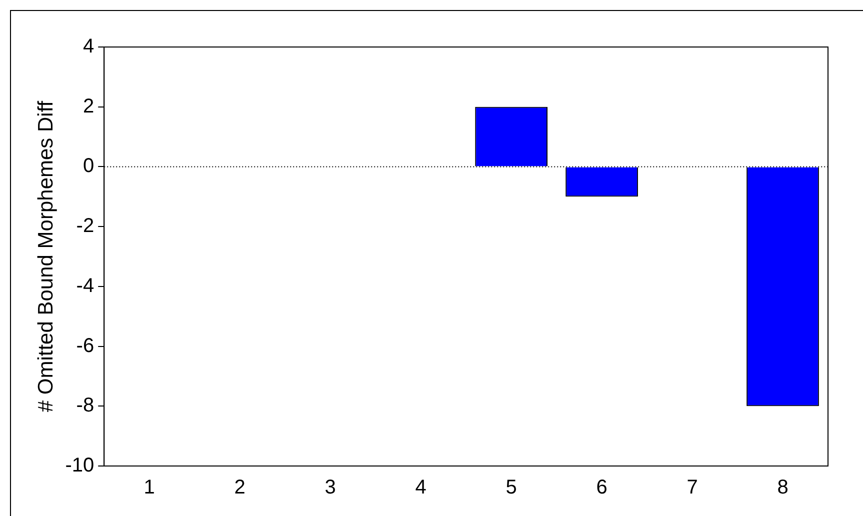 The height and width of the screenshot is (516, 863). I want to click on x-tick-label: 4, so click(420, 487).